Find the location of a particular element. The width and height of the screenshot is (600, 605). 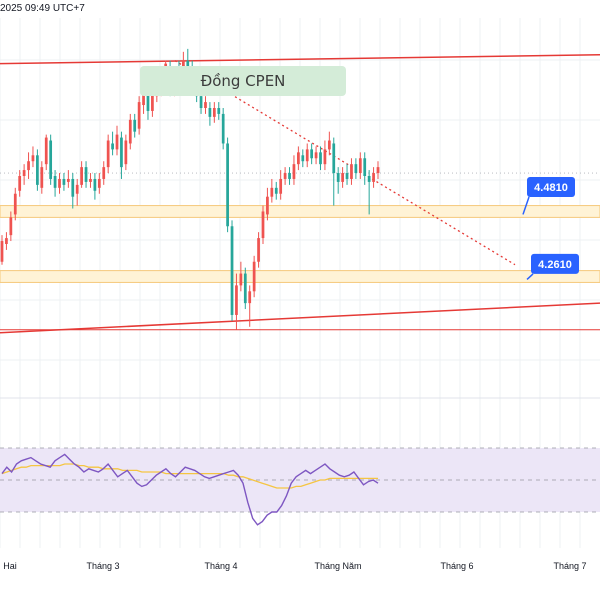

x-tick-label: Hai is located at coordinates (10, 566).